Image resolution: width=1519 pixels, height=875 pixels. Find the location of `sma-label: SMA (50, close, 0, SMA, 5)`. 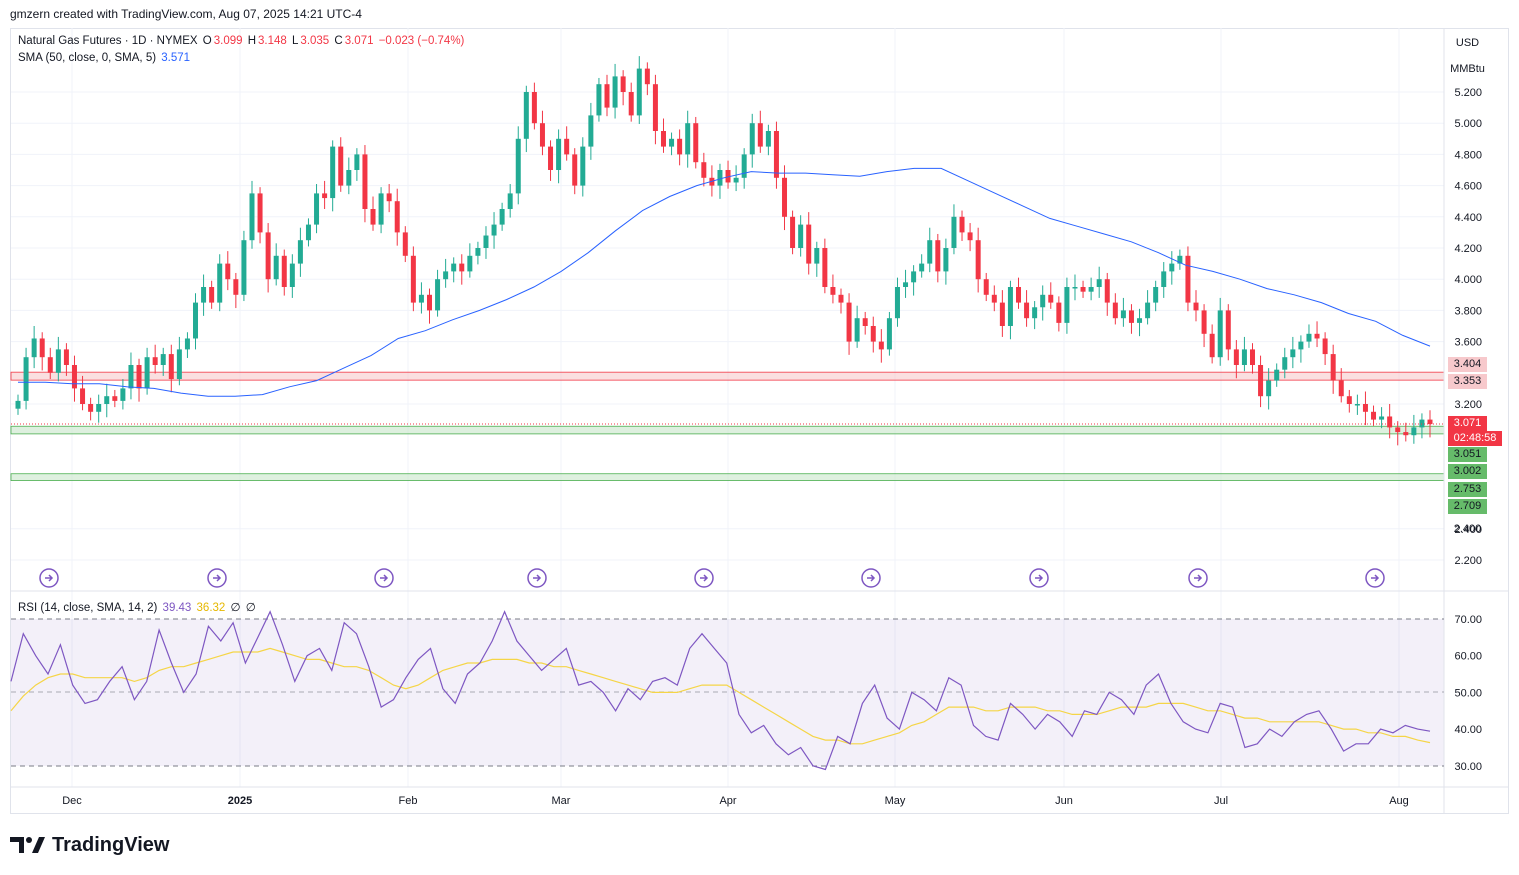

sma-label: SMA (50, close, 0, SMA, 5) is located at coordinates (87, 58).